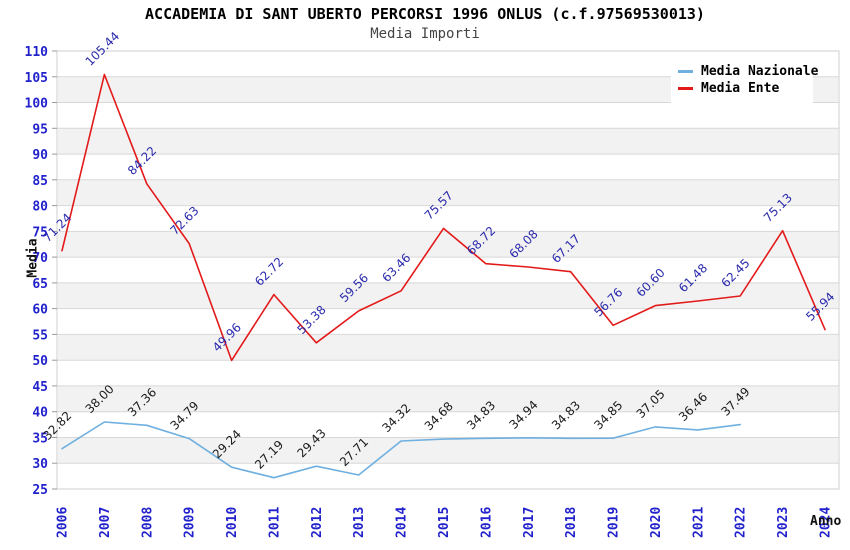 Image resolution: width=850 pixels, height=550 pixels. What do you see at coordinates (40, 258) in the screenshot?
I see `y-axis-tick-label: 70` at bounding box center [40, 258].